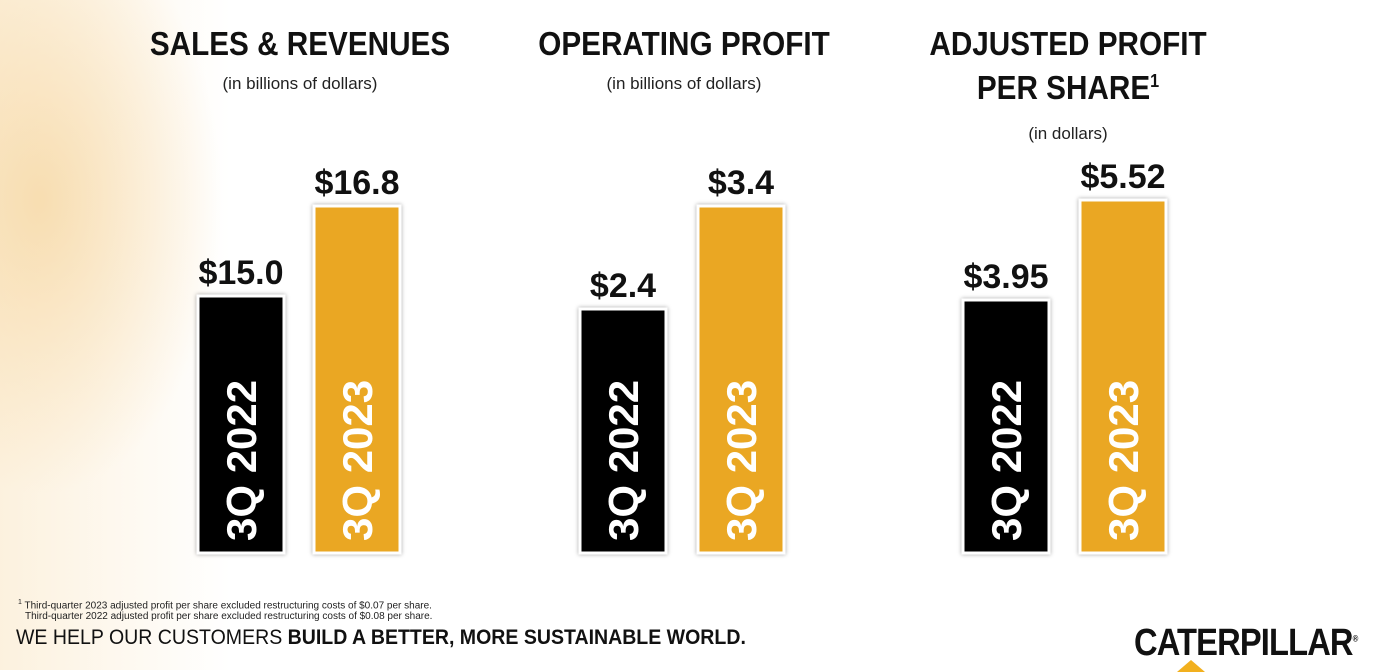  I want to click on category-label-3-1: 3Q 2022, so click(1006, 460).